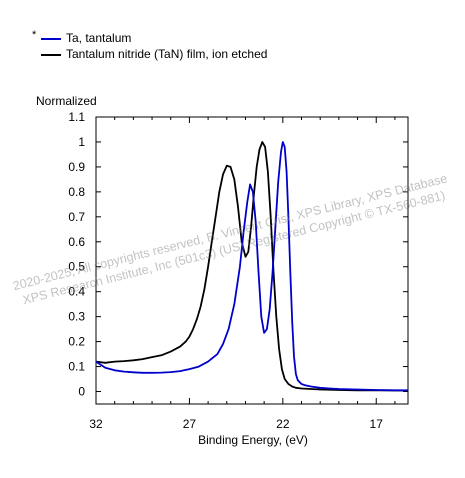 The image size is (465, 478). I want to click on y-tick-label: 0.9, so click(76, 167).